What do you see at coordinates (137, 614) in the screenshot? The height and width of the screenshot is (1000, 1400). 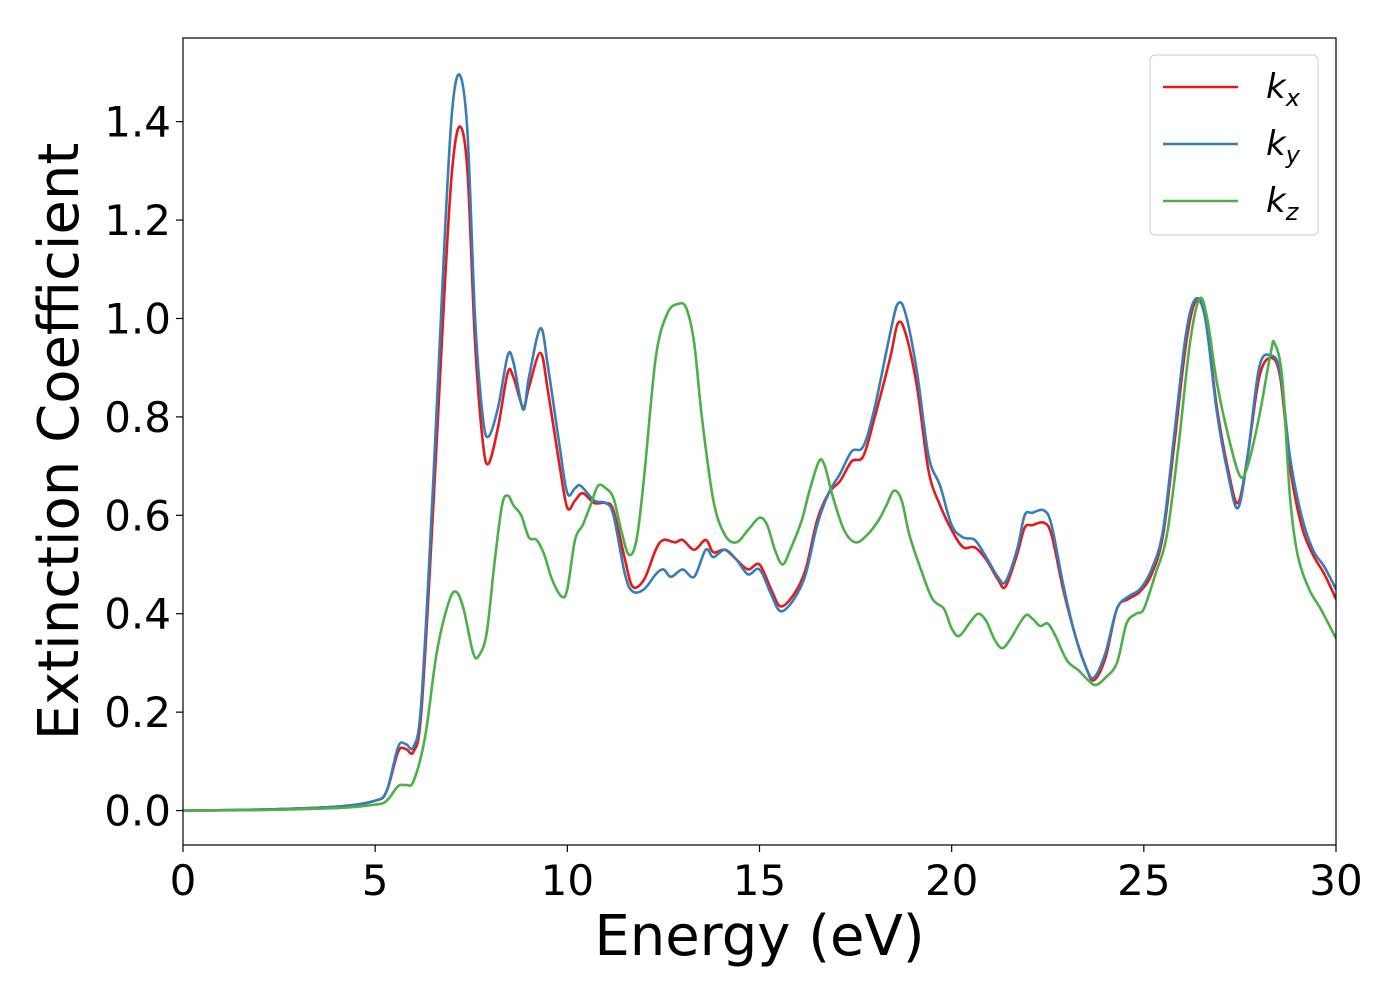 I see `y-tick-label: 0.4` at bounding box center [137, 614].